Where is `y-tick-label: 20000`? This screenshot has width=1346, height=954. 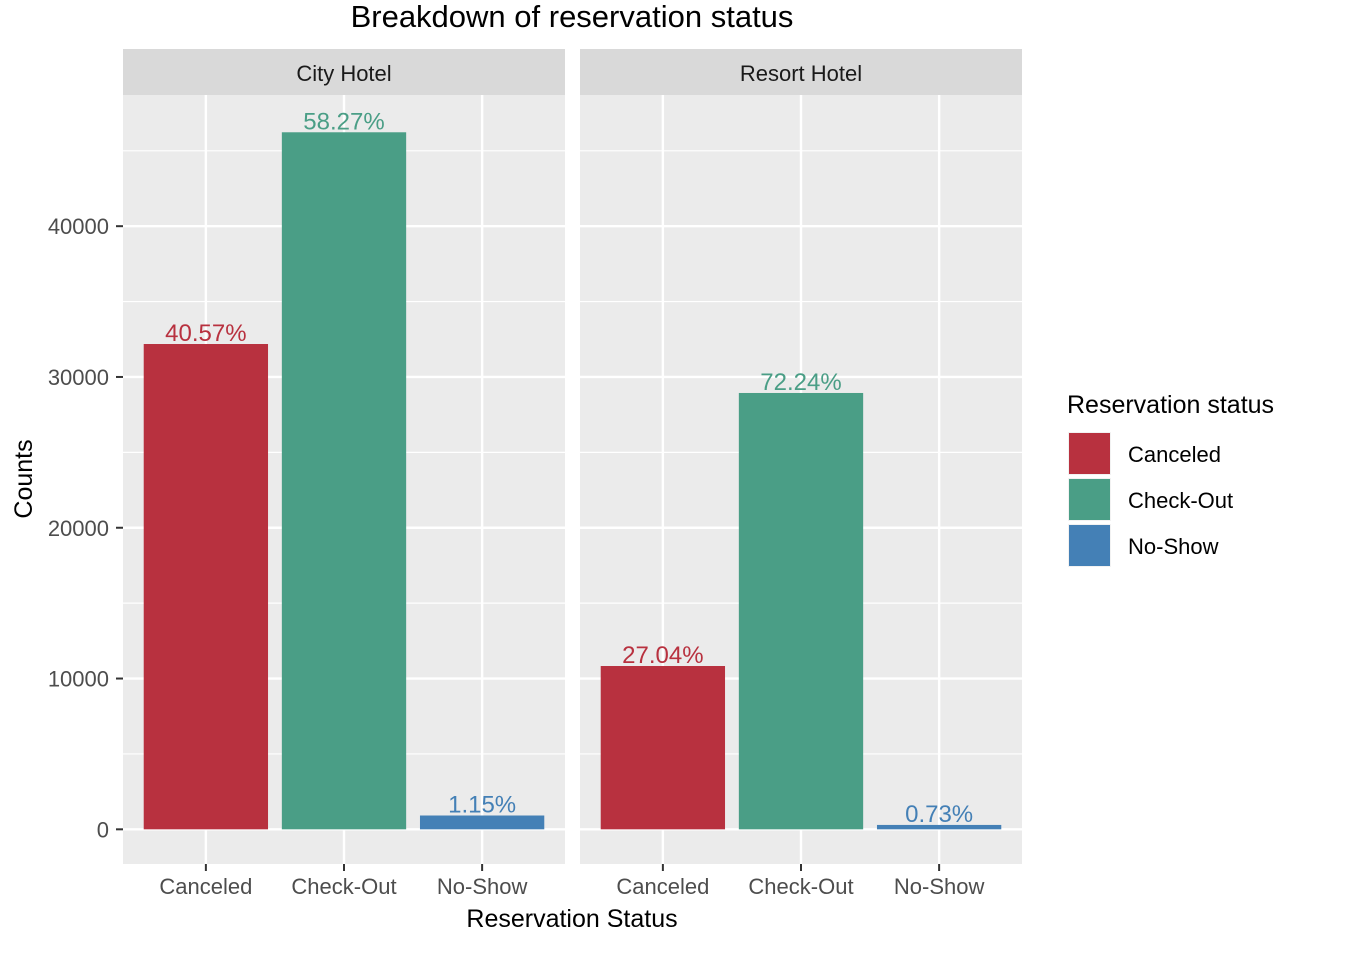 y-tick-label: 20000 is located at coordinates (78, 528).